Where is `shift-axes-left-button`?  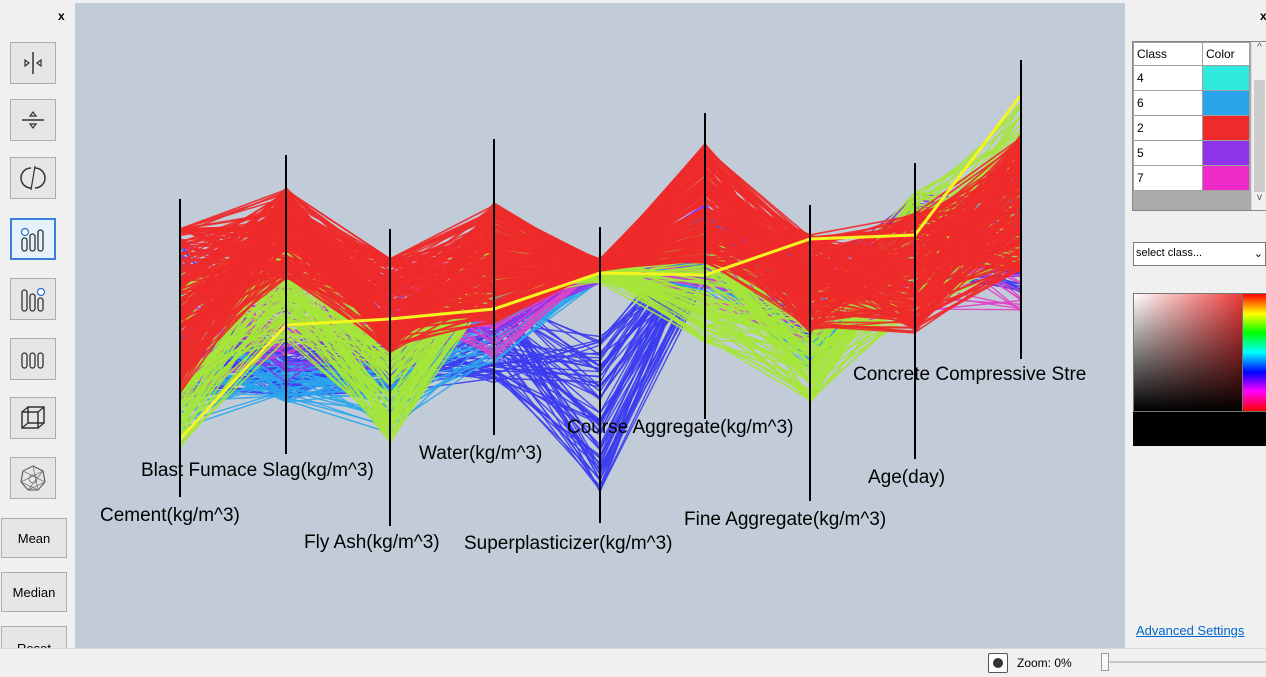 shift-axes-left-button is located at coordinates (33, 239).